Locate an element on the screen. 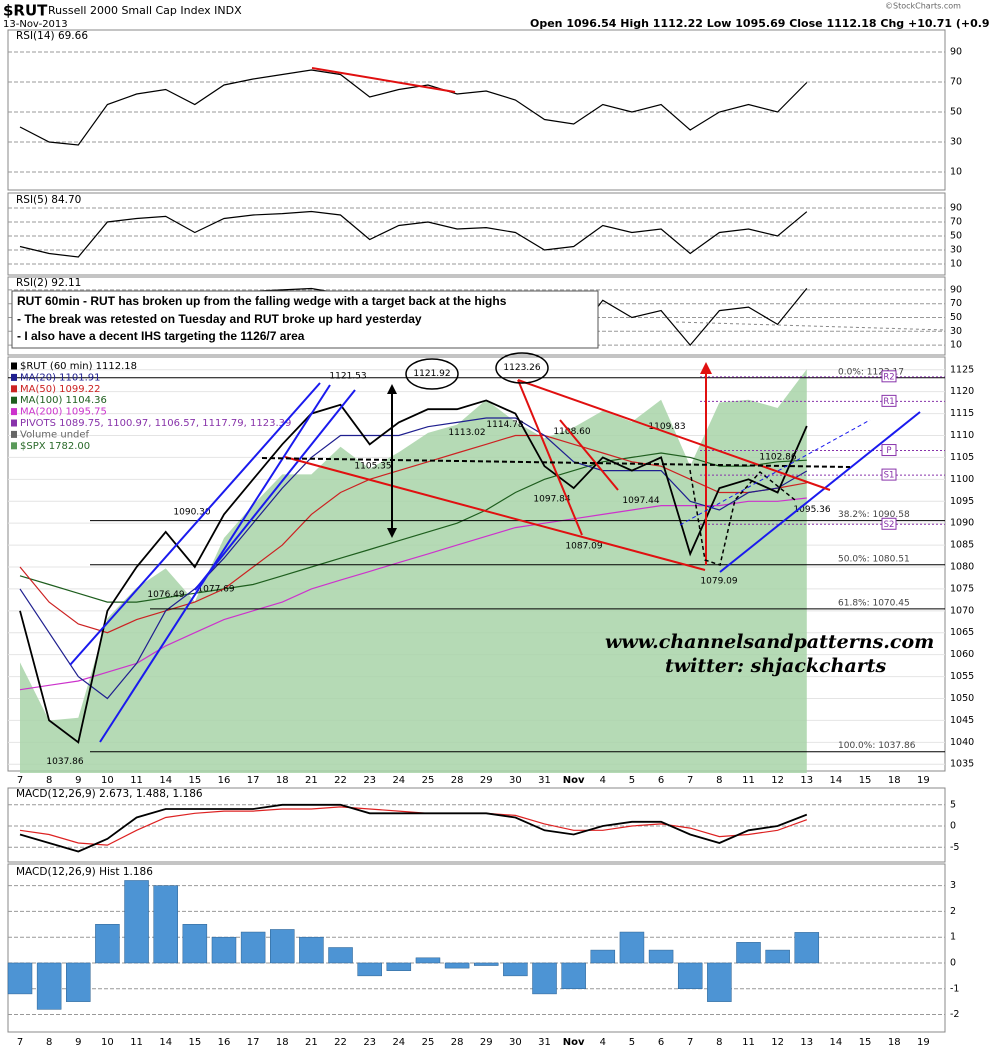 The image size is (990, 1051). x-tick-label: 12 is located at coordinates (777, 1042).